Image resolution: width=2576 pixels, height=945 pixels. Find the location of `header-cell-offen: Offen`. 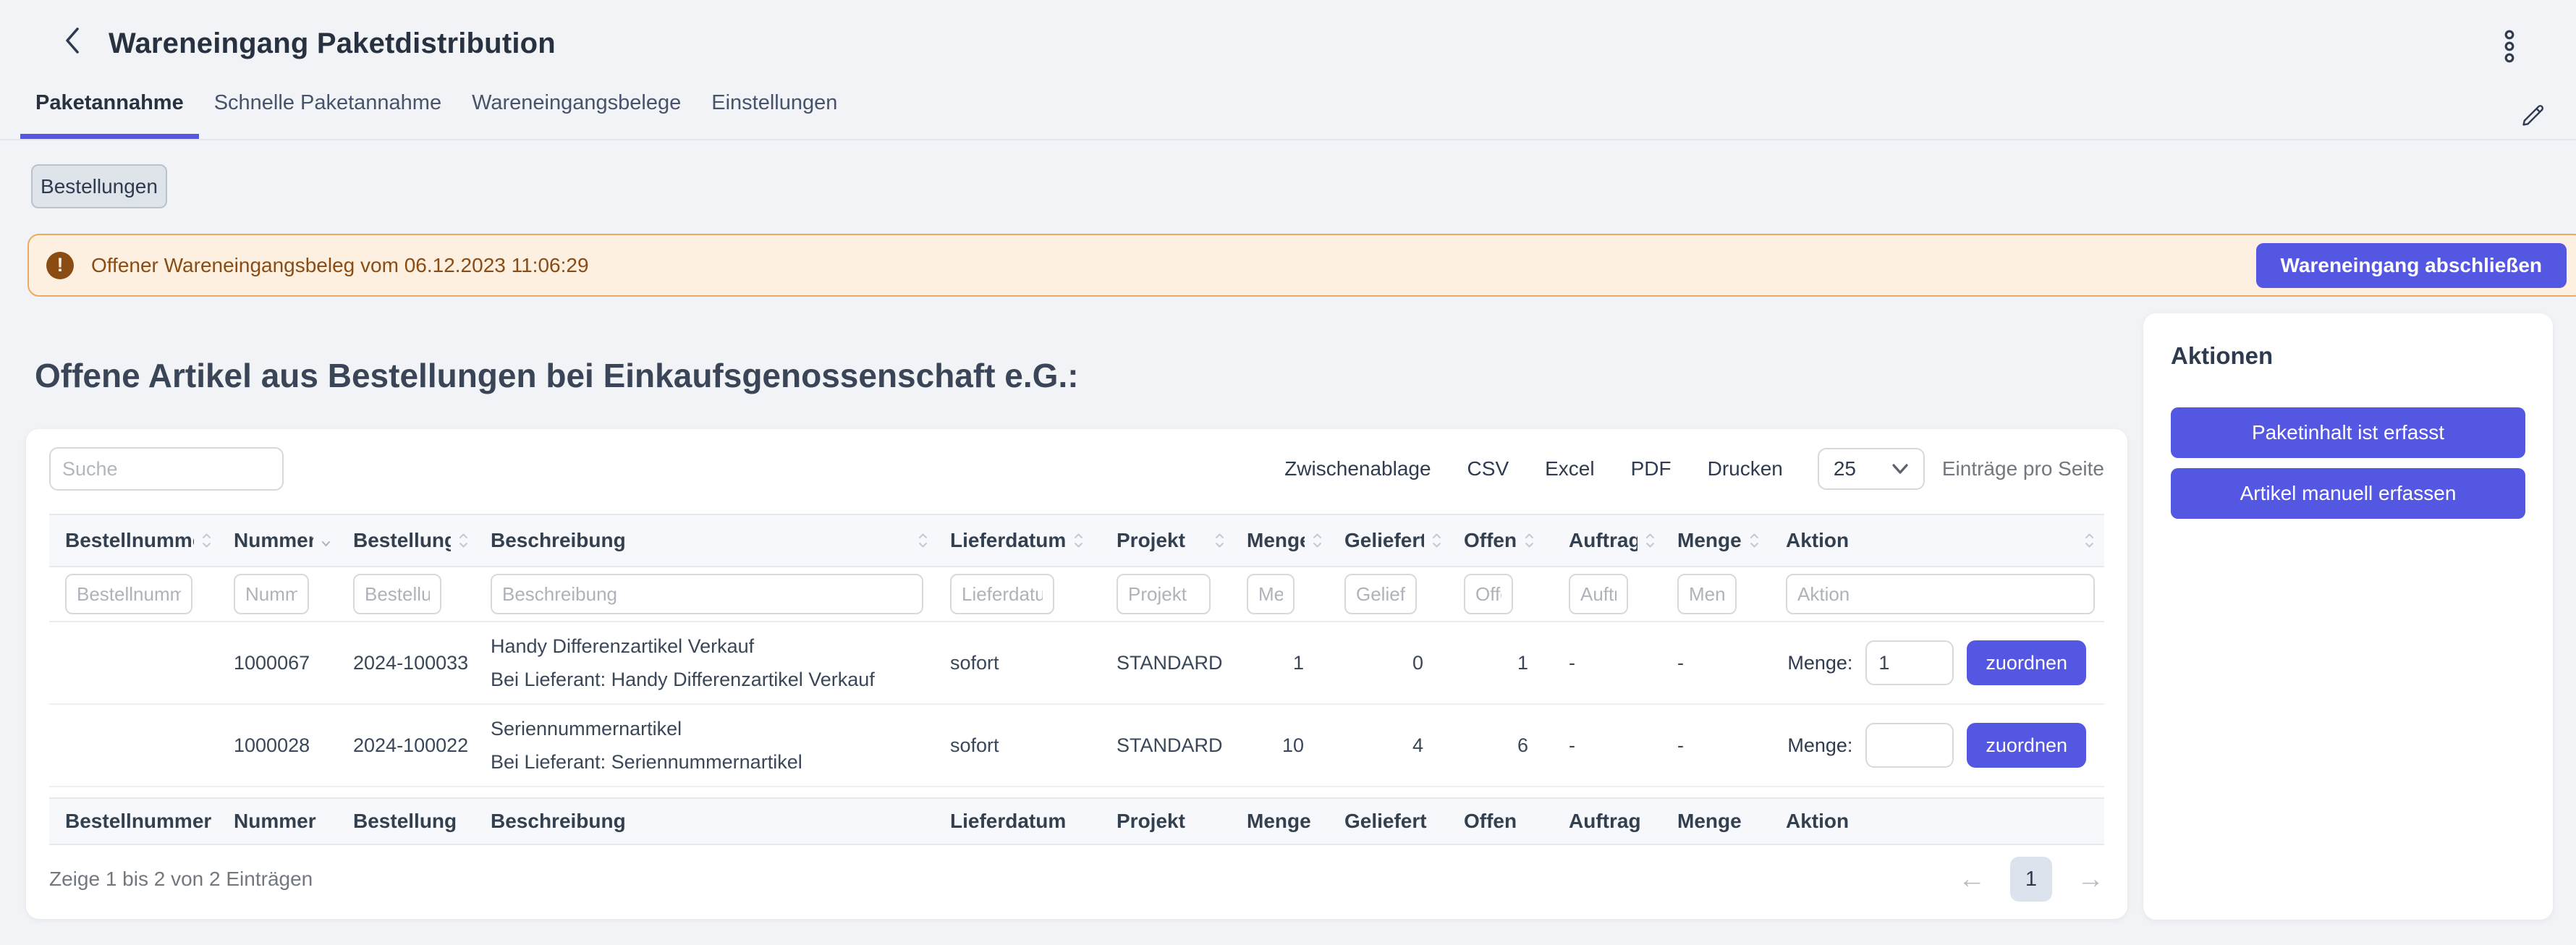

header-cell-offen: Offen is located at coordinates (1500, 540).